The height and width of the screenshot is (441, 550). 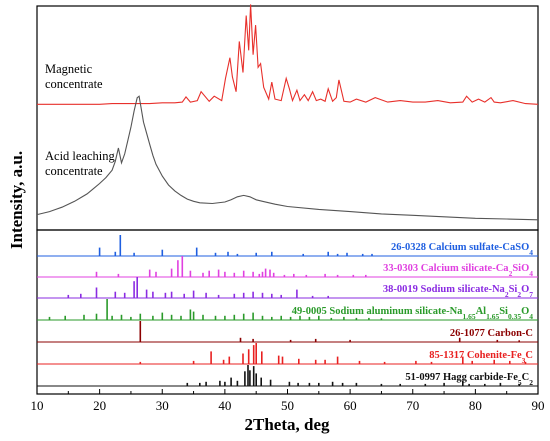 What do you see at coordinates (99, 405) in the screenshot?
I see `x-tick-label-1: 20` at bounding box center [99, 405].